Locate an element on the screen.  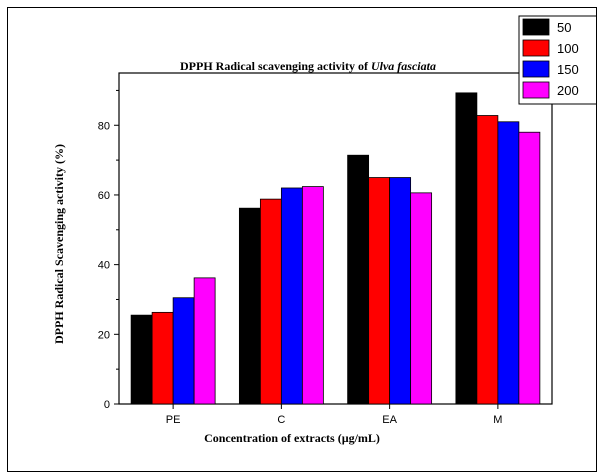
chart-title-prefix: DPPH Radical scavenging activity of is located at coordinates (275, 66).